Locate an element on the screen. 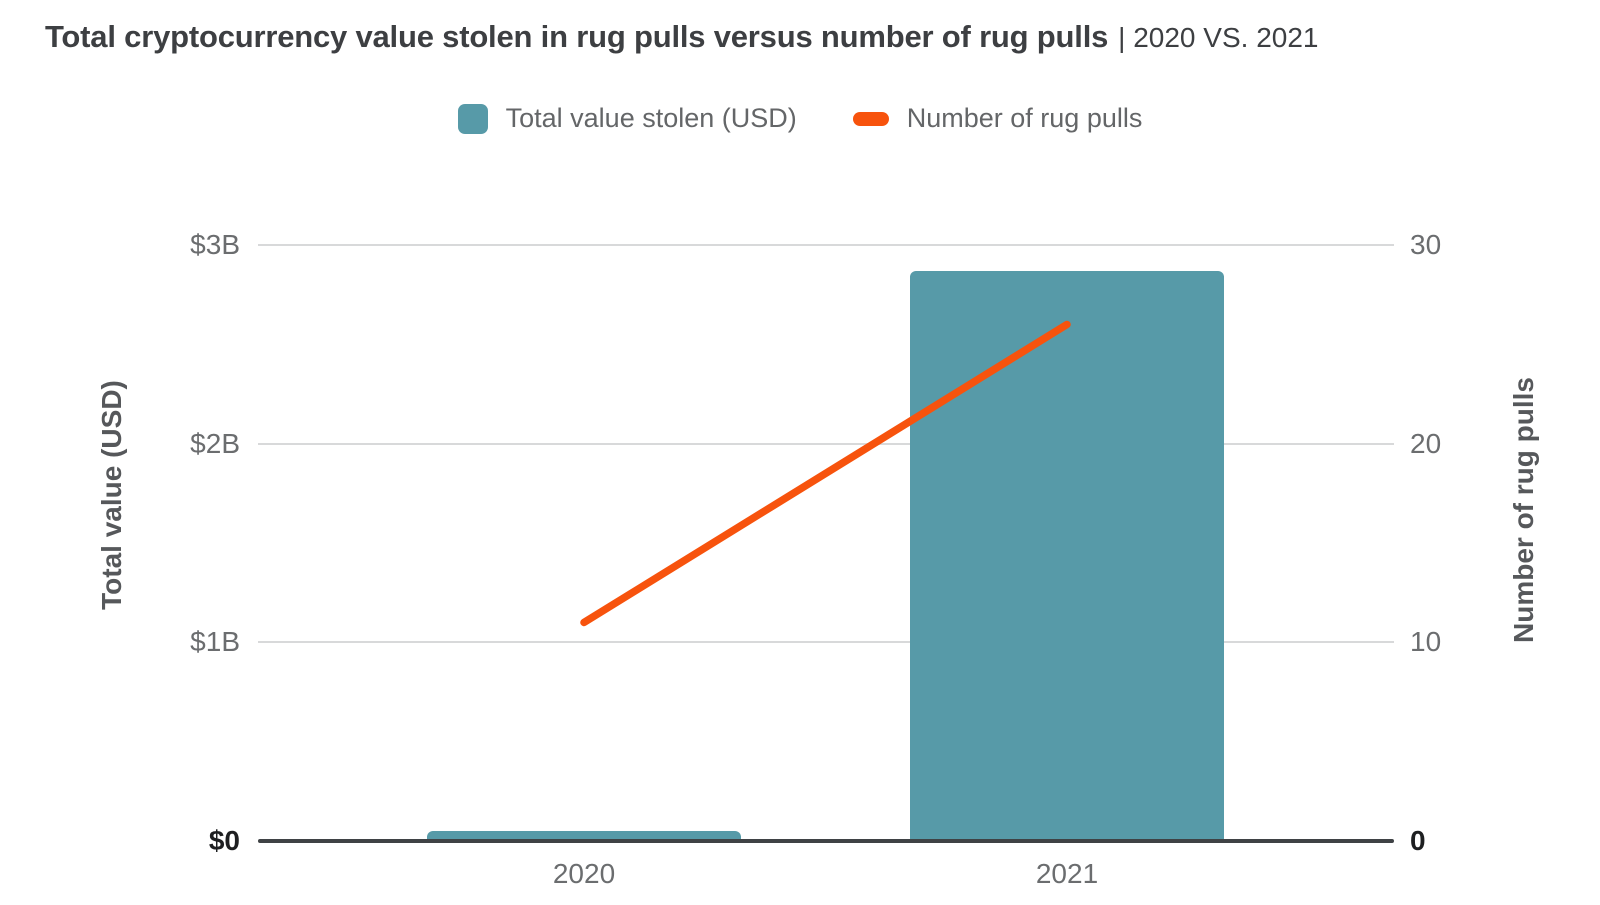  right-axis-title: Number of rug pulls is located at coordinates (1523, 510).